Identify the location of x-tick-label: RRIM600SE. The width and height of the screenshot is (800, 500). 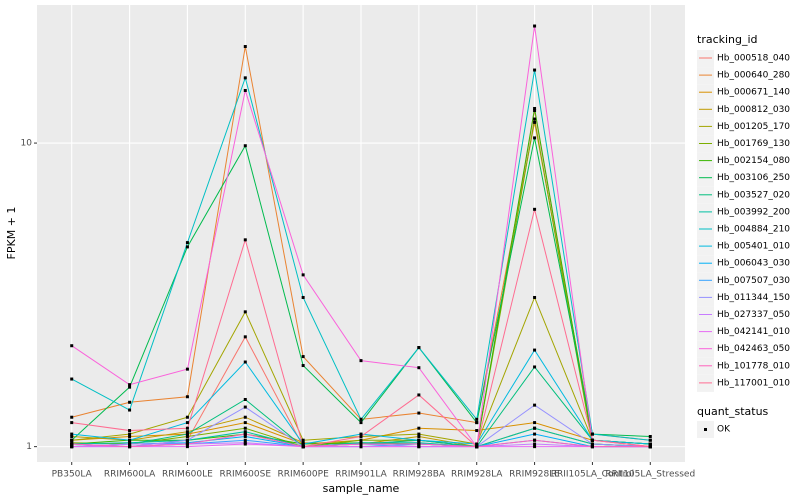
(246, 475).